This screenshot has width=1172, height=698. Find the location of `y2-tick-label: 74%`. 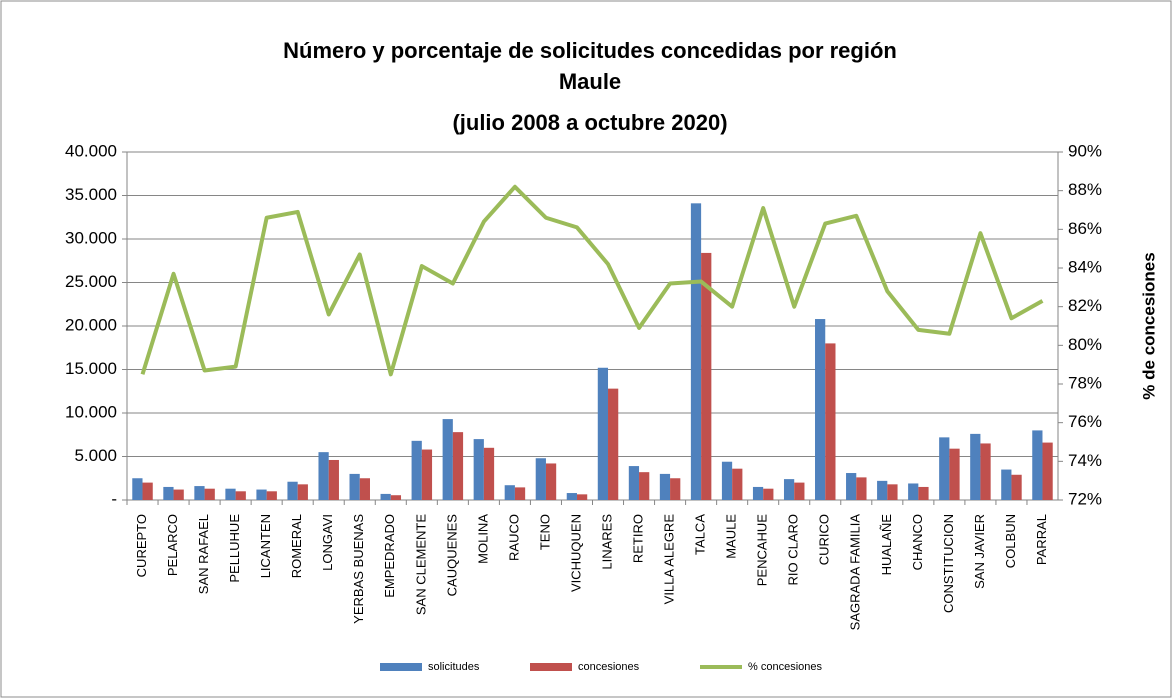

y2-tick-label: 74% is located at coordinates (1085, 460).